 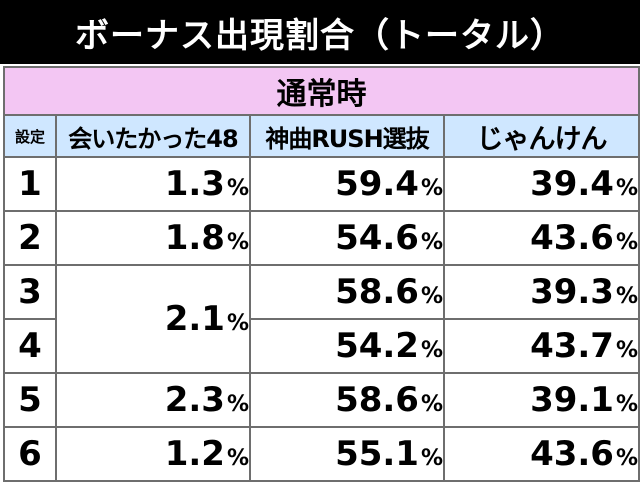 What do you see at coordinates (30, 400) in the screenshot?
I see `setting-number: 5` at bounding box center [30, 400].